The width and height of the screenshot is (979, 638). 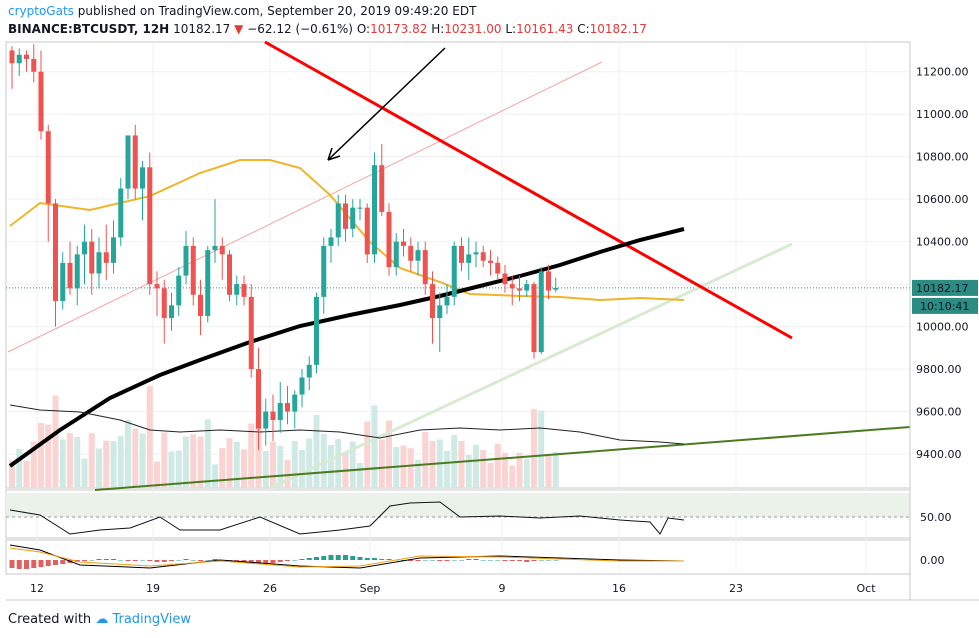 What do you see at coordinates (41, 11) in the screenshot?
I see `publisher-name: cryptoGats` at bounding box center [41, 11].